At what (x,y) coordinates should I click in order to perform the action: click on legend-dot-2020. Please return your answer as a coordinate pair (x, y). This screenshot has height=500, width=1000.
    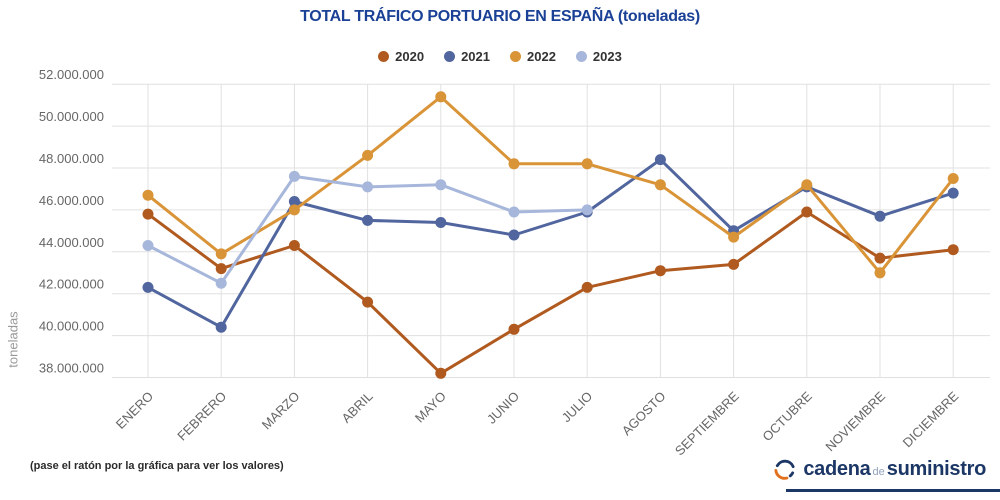
    Looking at the image, I should click on (384, 56).